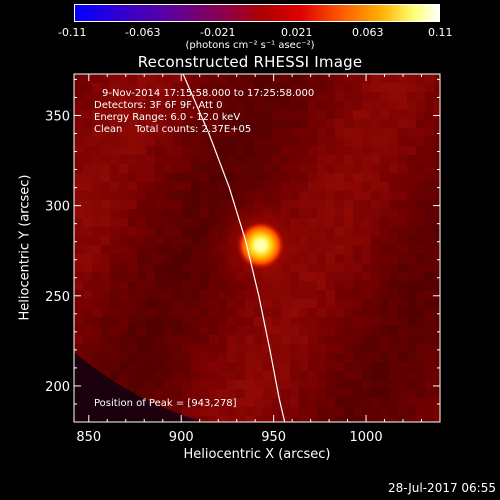 This screenshot has height=500, width=500. Describe the element at coordinates (167, 117) in the screenshot. I see `annotation-energy-range: Energy Range: 6.0 - 12.0 keV` at that location.